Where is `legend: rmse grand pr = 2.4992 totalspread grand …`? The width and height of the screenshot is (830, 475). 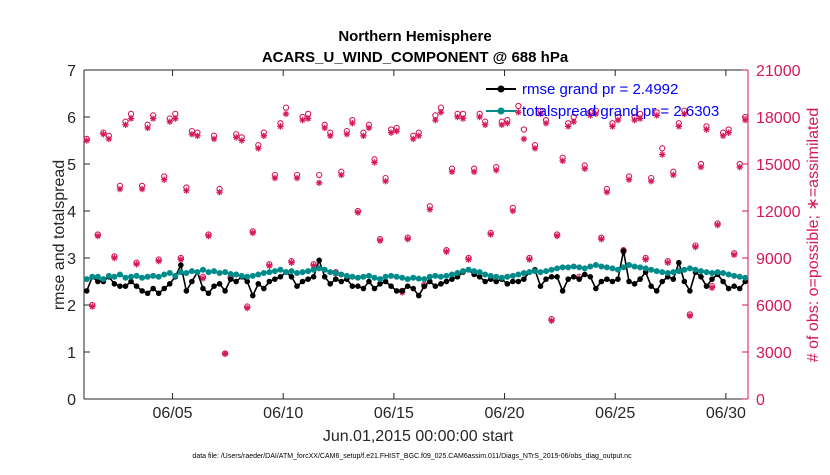 legend: rmse grand pr = 2.4992 totalspread grand … is located at coordinates (602, 100).